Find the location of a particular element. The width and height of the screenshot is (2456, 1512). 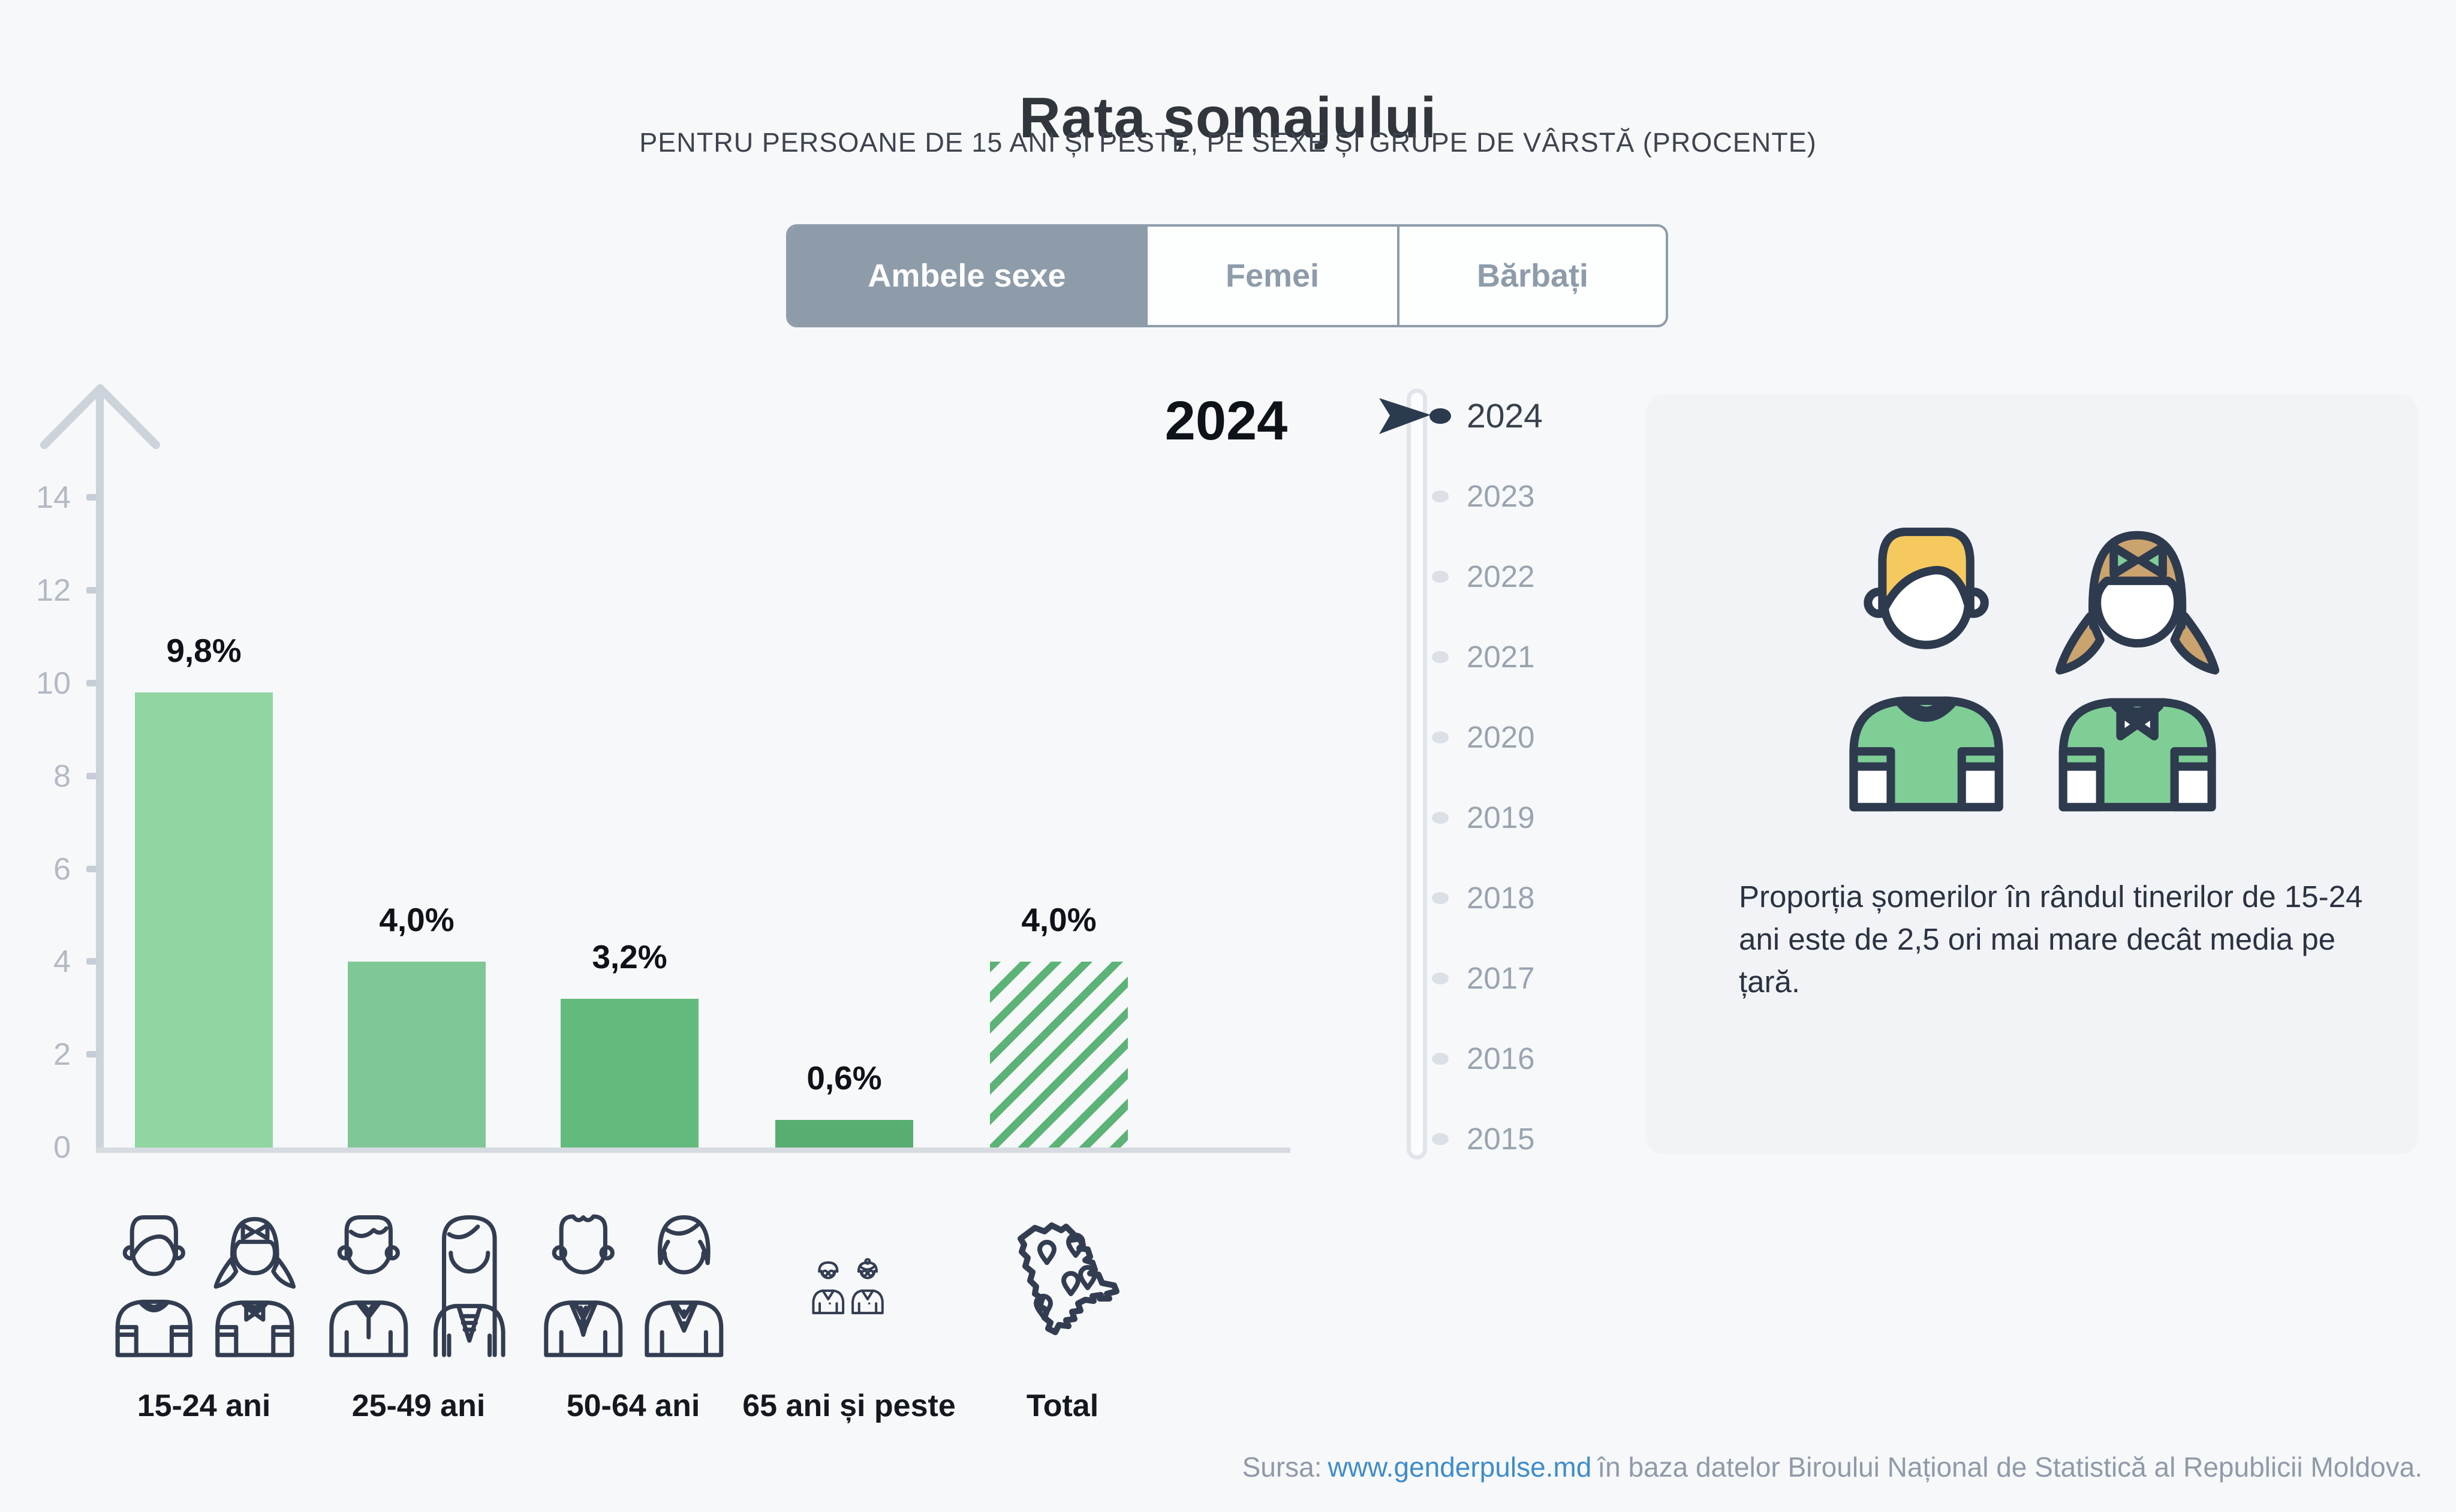

timeline-year-2020: 2020 is located at coordinates (1501, 737).